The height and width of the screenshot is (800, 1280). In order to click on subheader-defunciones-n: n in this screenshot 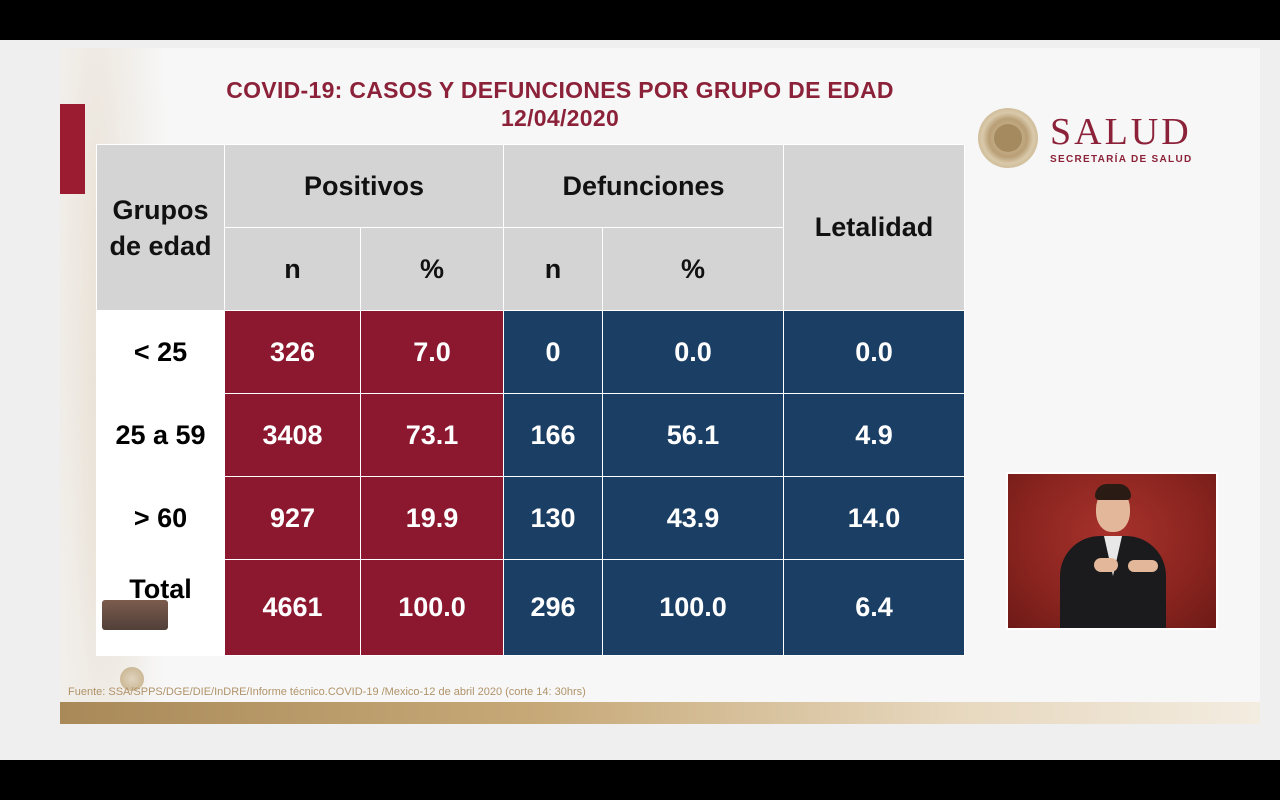, I will do `click(553, 269)`.